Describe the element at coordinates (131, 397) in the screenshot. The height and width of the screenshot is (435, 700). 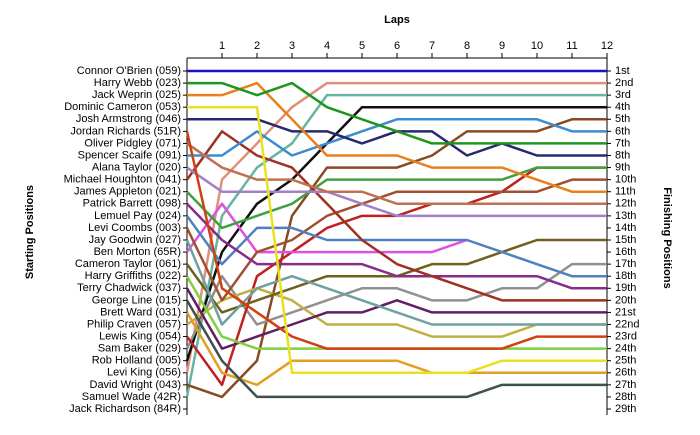
I see `starting-position-label: Samuel Wade (42R)` at that location.